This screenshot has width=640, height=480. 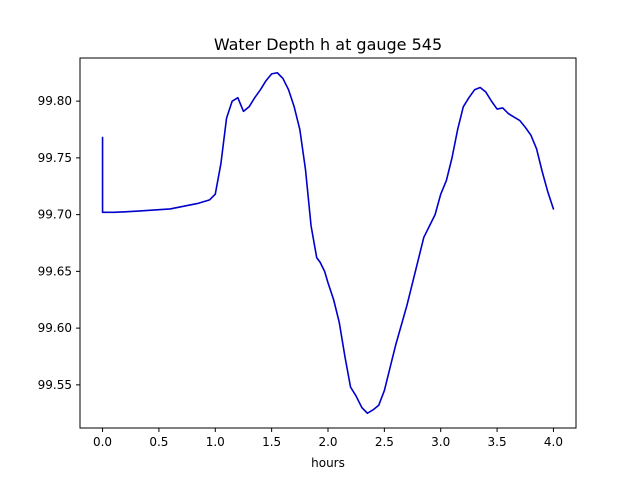 What do you see at coordinates (158, 442) in the screenshot?
I see `x-tick-label: 0.5` at bounding box center [158, 442].